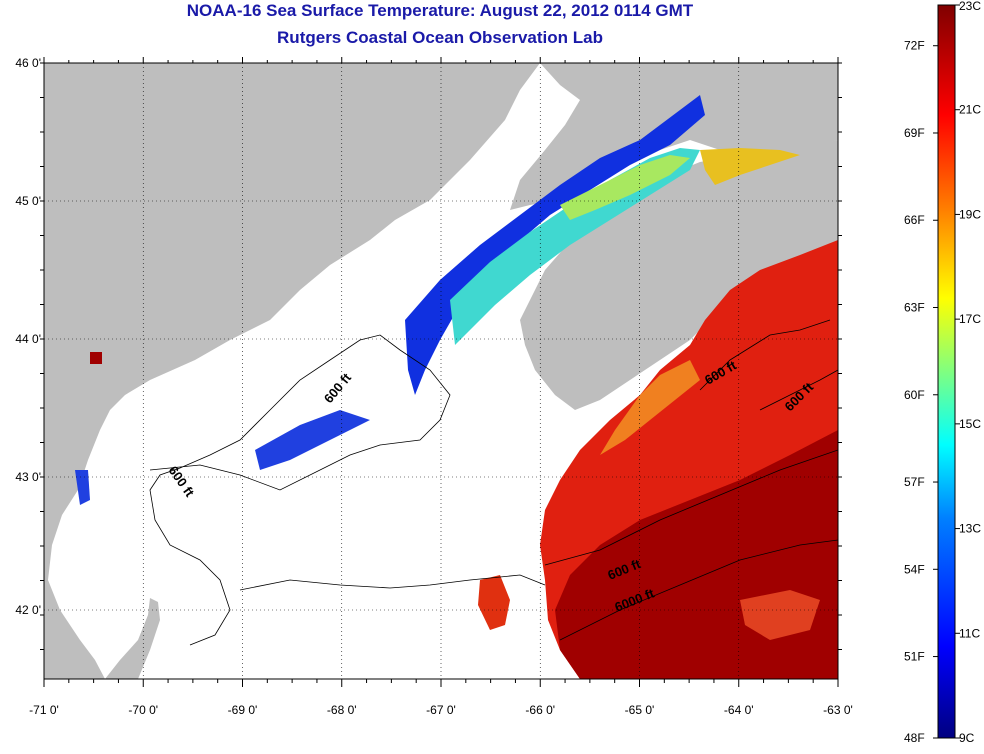 The height and width of the screenshot is (754, 984). Describe the element at coordinates (243, 710) in the screenshot. I see `lon-tick-label: -69 0'` at that location.